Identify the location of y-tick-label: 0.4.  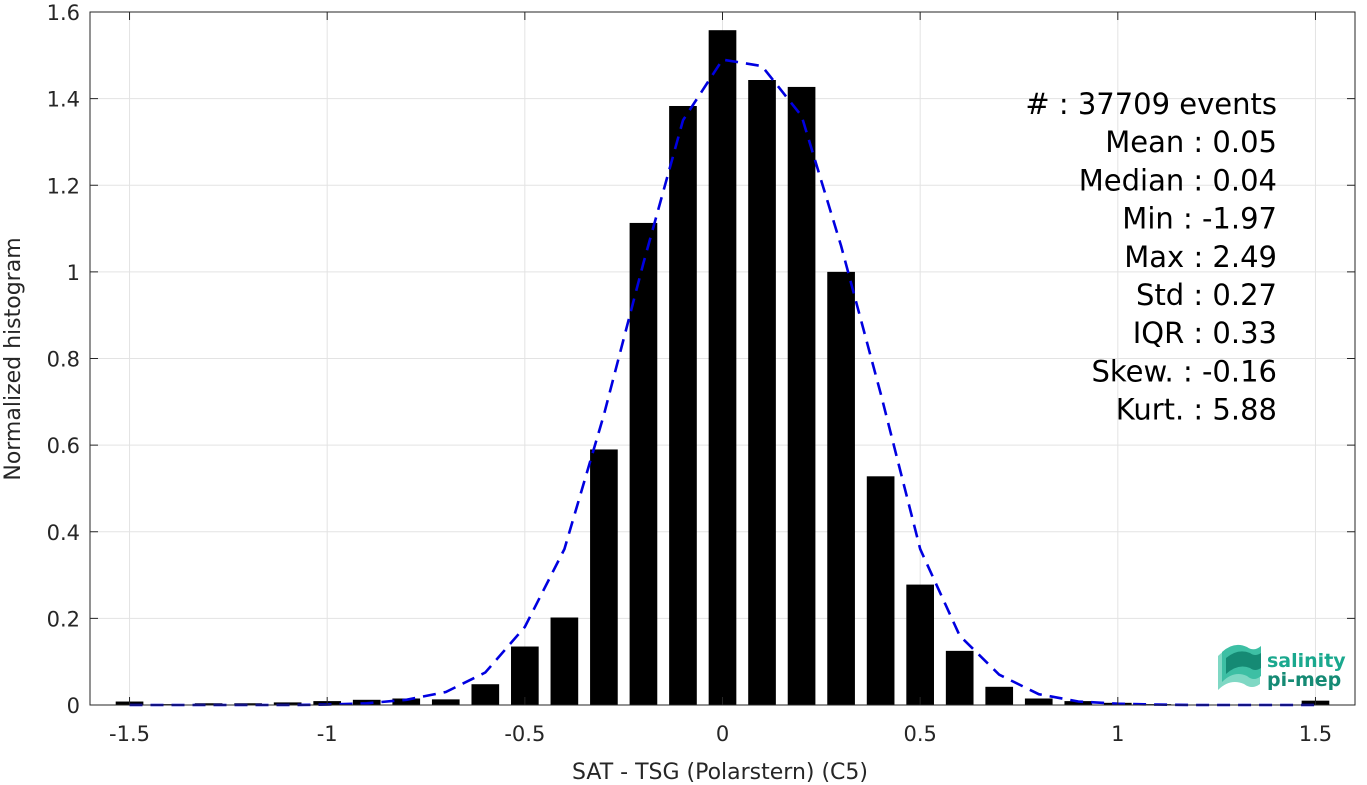
(63, 533).